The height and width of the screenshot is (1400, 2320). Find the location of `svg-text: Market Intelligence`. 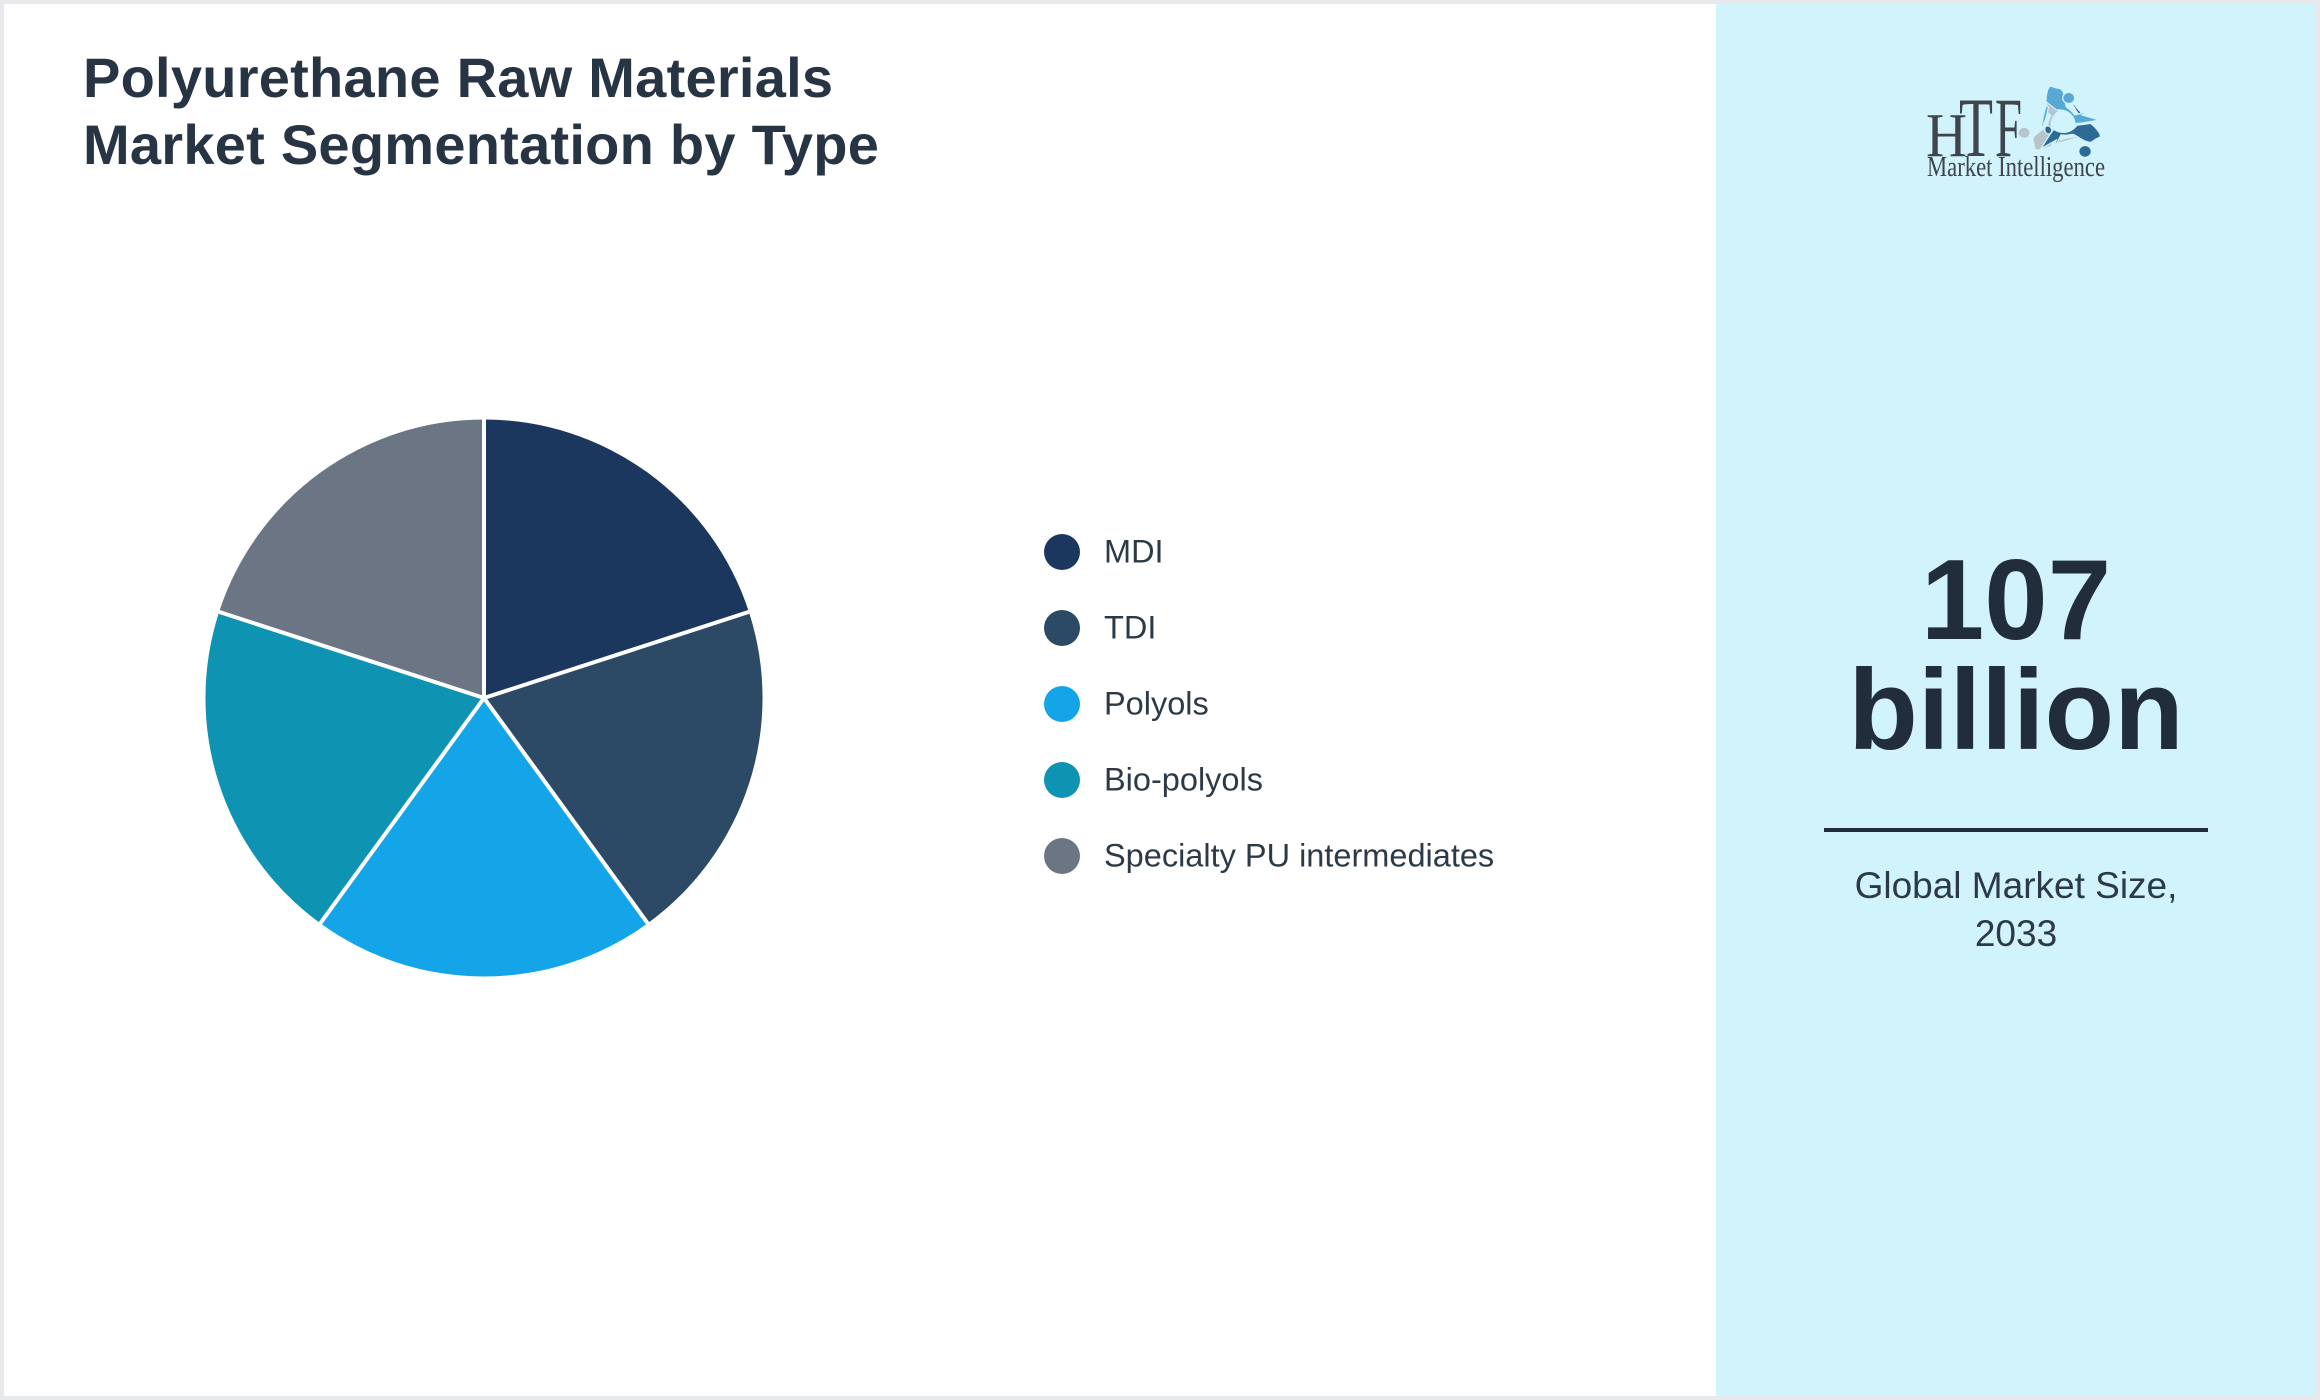

svg-text: Market Intelligence is located at coordinates (2016, 167).